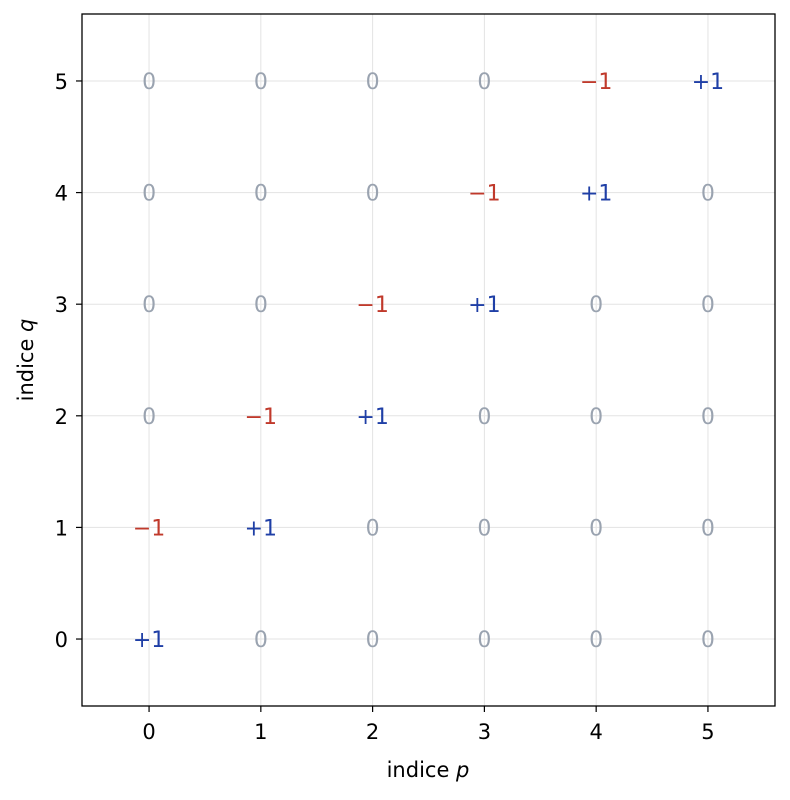 The image size is (790, 800). I want to click on y-tick-label: 0, so click(61, 640).